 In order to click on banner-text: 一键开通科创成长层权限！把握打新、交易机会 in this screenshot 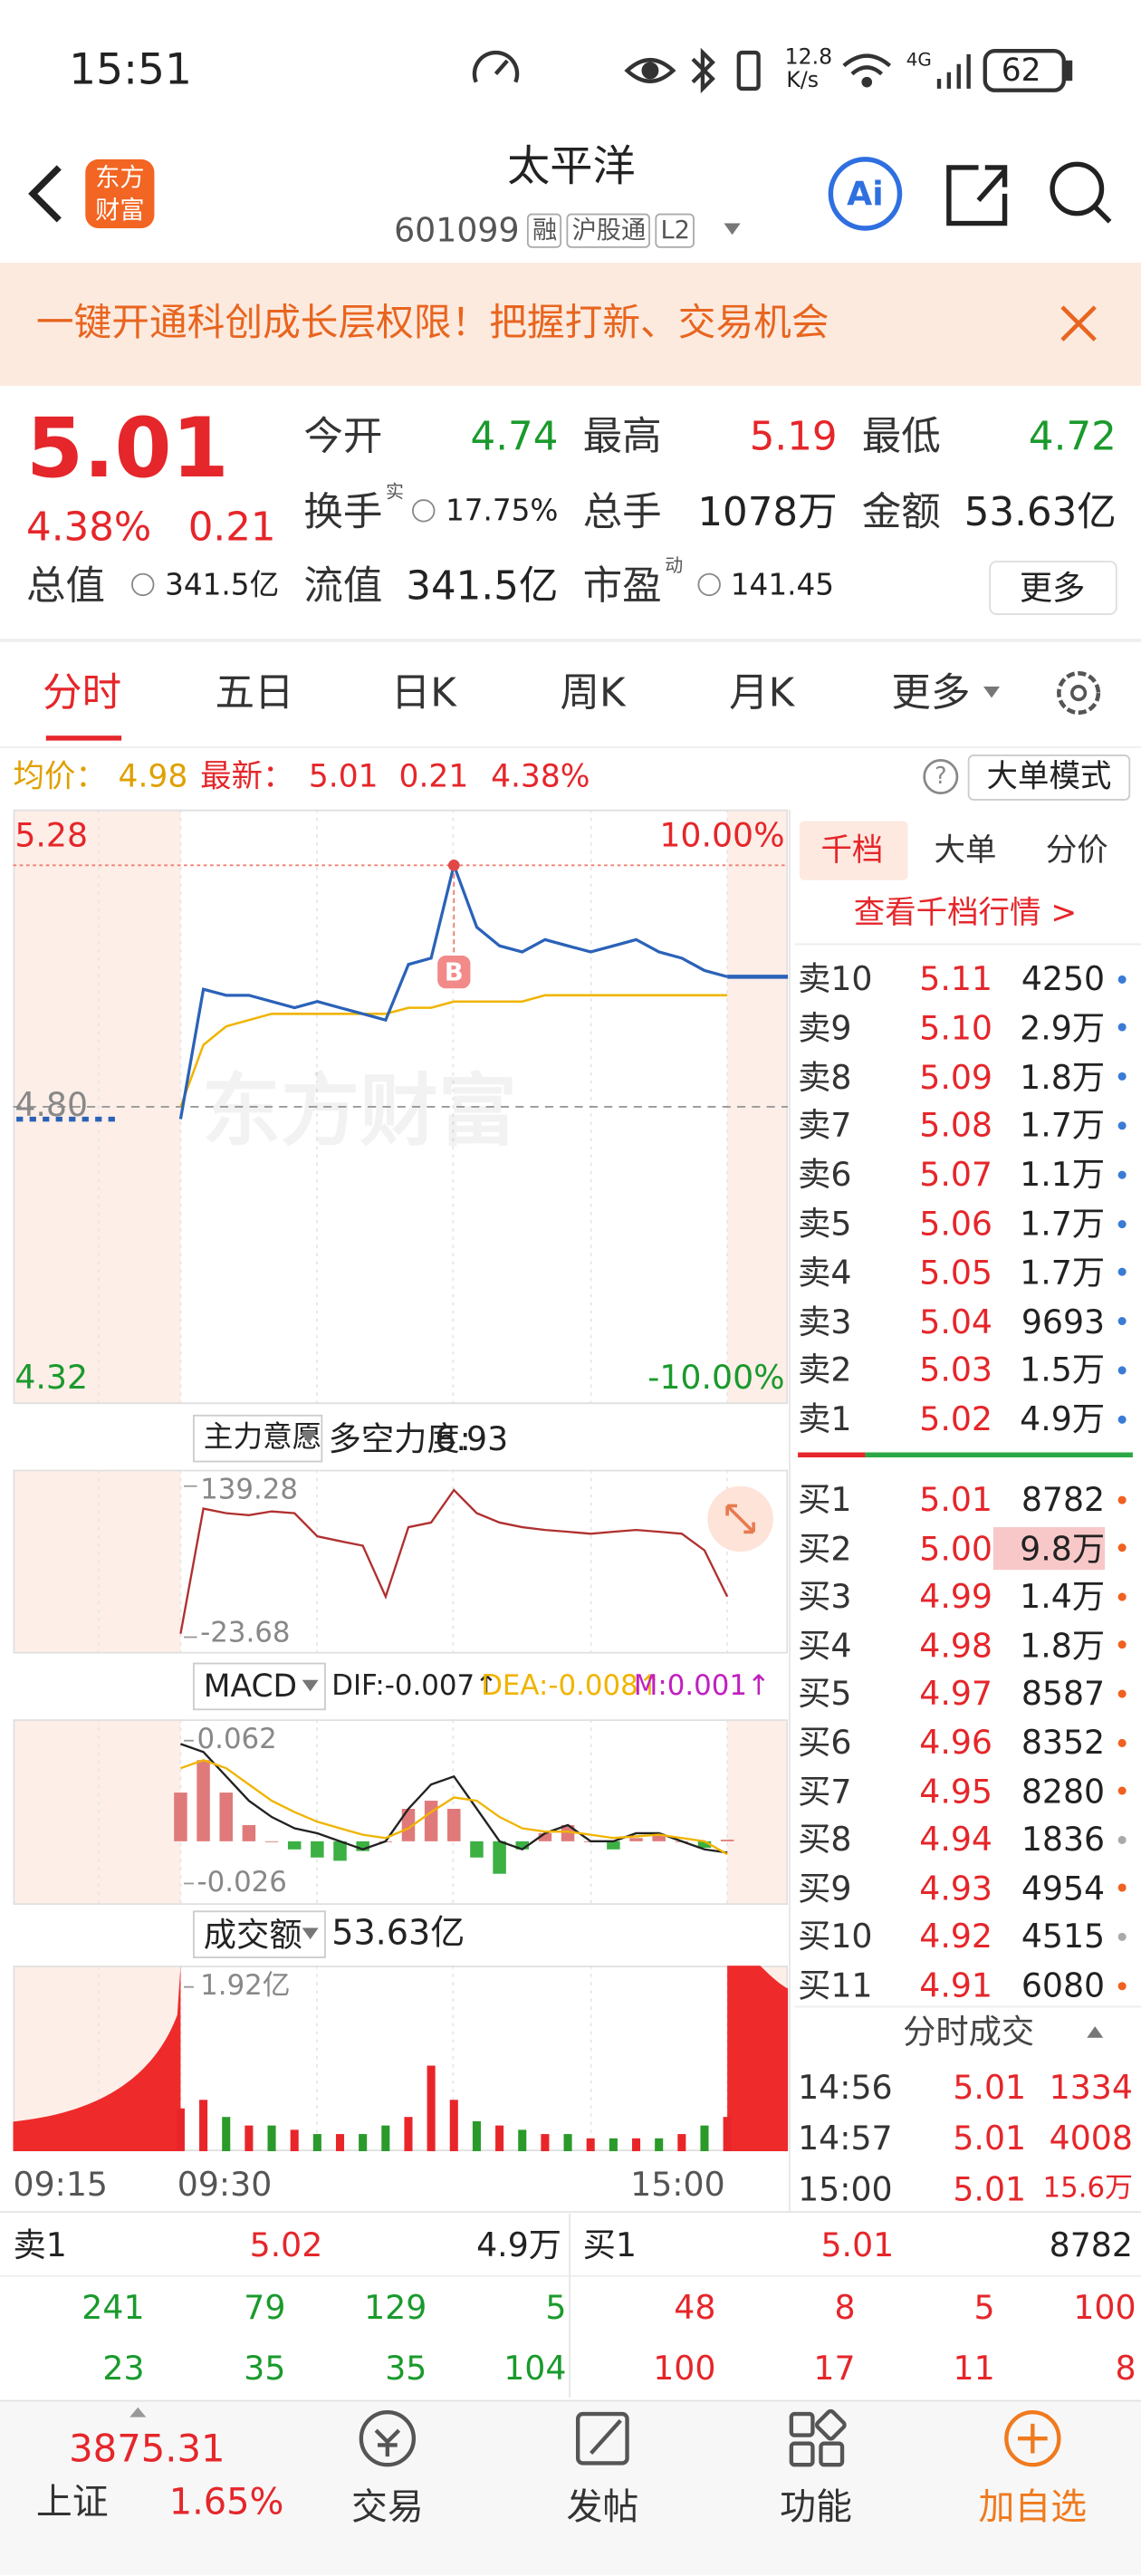, I will do `click(432, 324)`.